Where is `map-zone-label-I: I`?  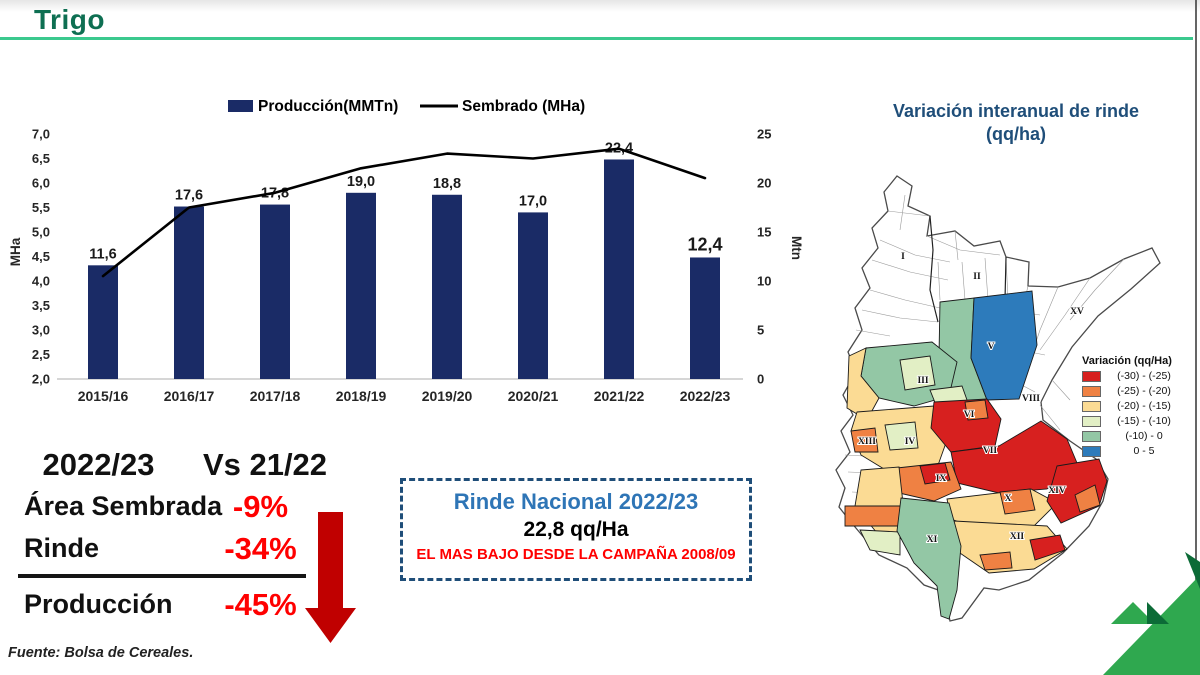
map-zone-label-I: I is located at coordinates (903, 257).